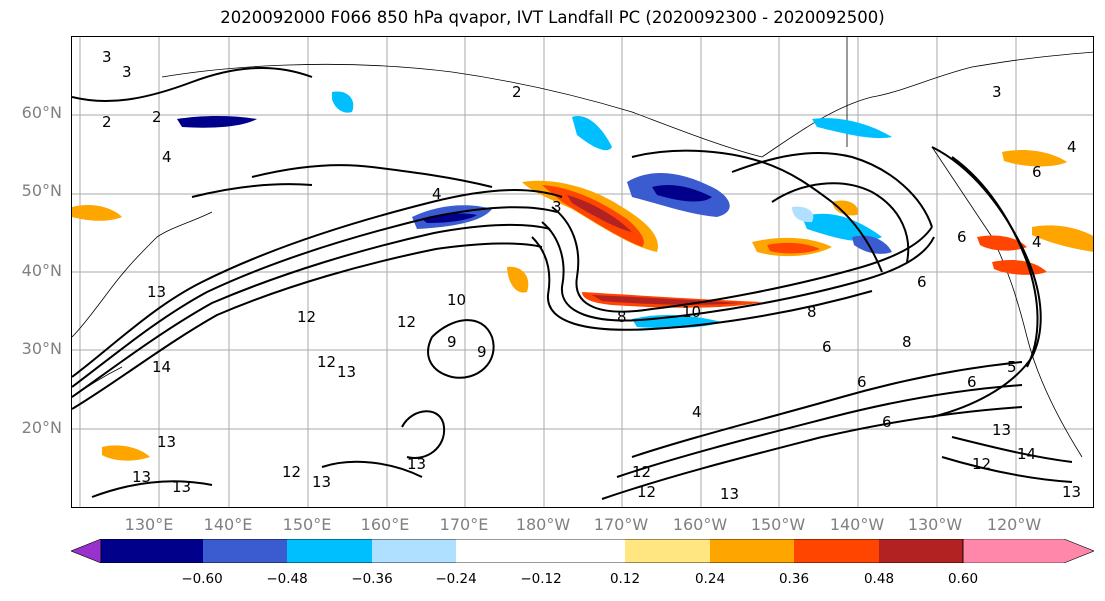  What do you see at coordinates (228, 524) in the screenshot?
I see `lon-label-140e: 140°E` at bounding box center [228, 524].